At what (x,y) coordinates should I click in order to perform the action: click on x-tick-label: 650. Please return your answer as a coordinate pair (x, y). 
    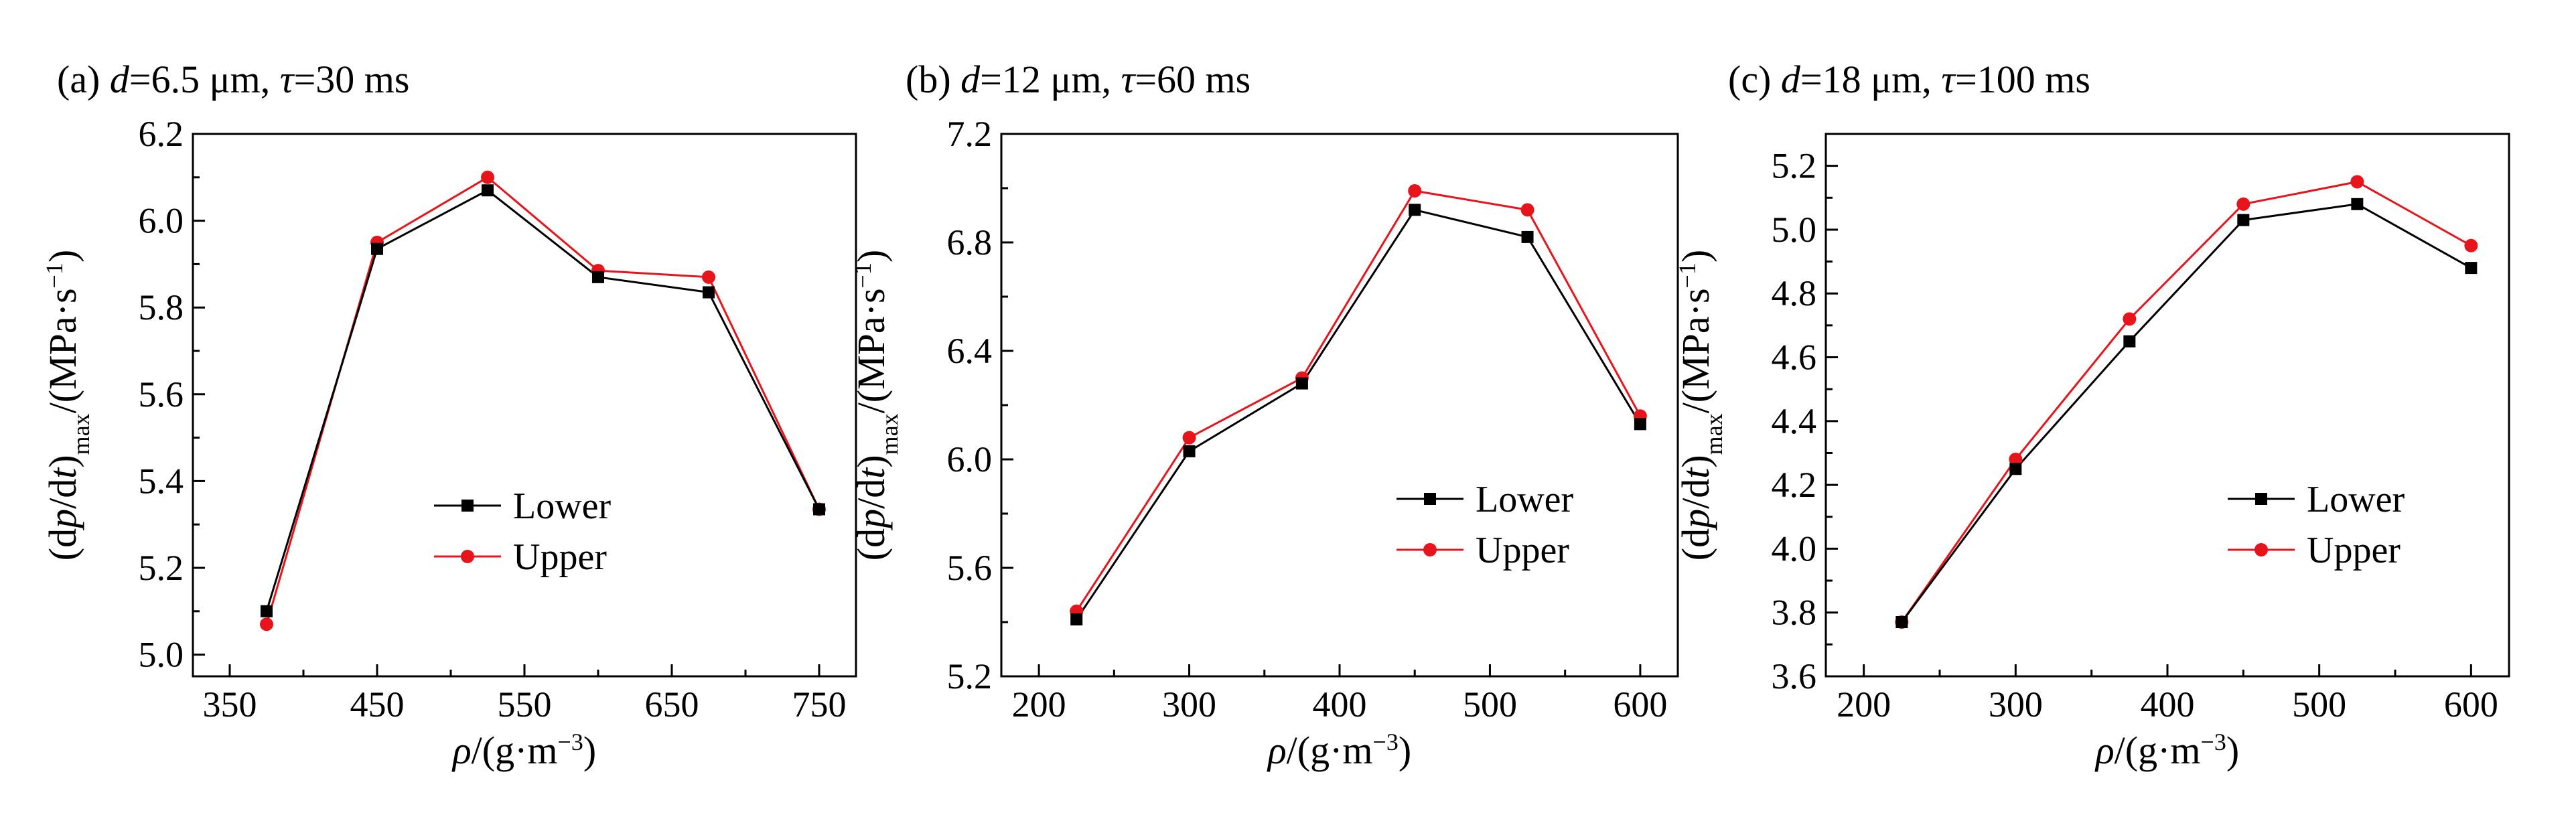
    Looking at the image, I should click on (672, 704).